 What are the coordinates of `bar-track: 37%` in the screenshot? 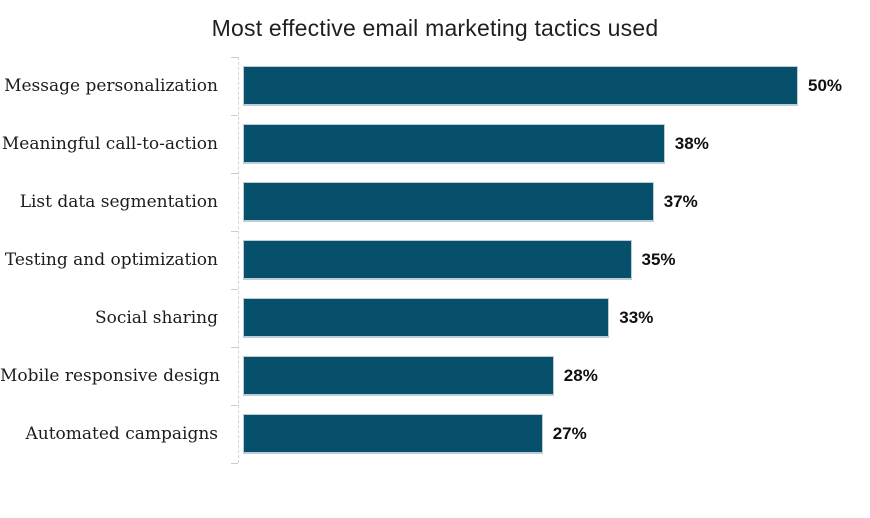 It's located at (550, 202).